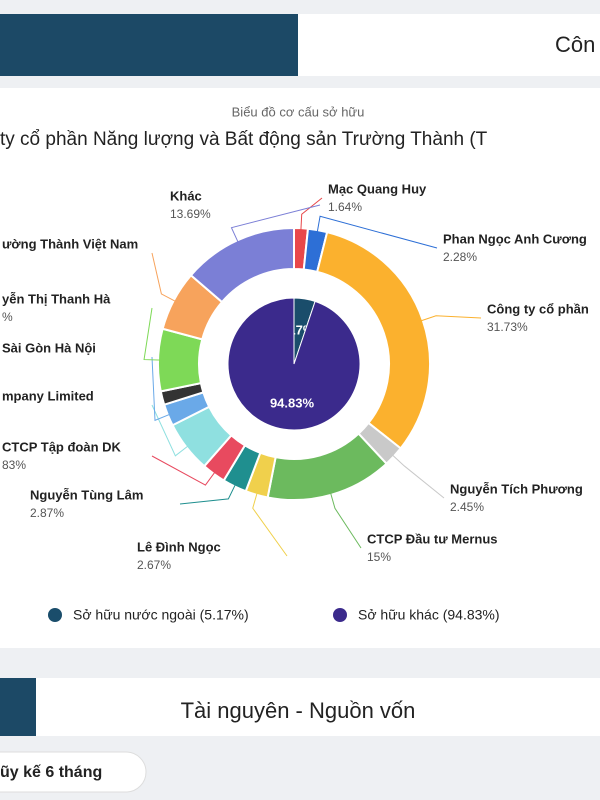 The image size is (600, 800). What do you see at coordinates (190, 214) in the screenshot?
I see `segment-value-label: 13.69%` at bounding box center [190, 214].